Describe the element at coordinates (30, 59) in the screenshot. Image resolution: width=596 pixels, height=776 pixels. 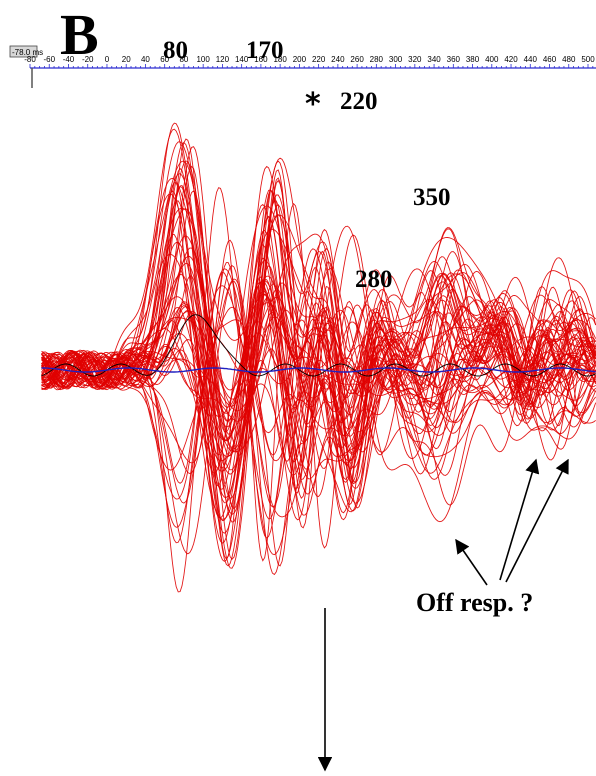
I see `x-tick-label: -80` at that location.